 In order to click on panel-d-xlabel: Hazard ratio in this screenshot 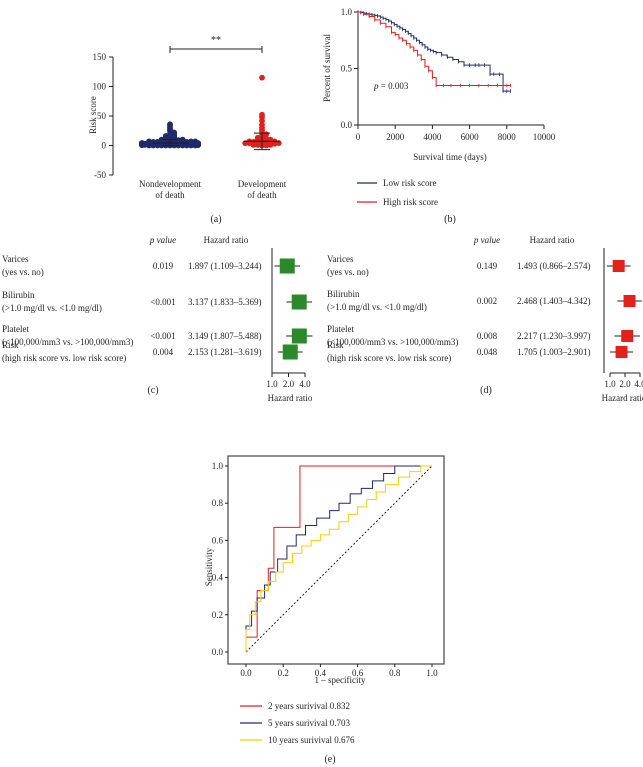, I will do `click(622, 398)`.